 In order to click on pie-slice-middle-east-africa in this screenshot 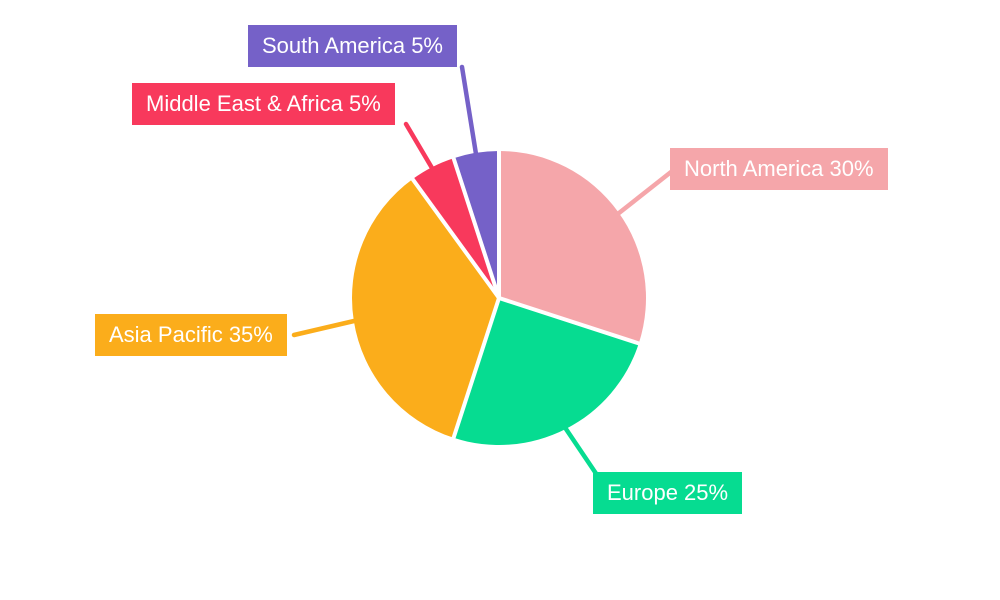, I will do `click(455, 228)`.